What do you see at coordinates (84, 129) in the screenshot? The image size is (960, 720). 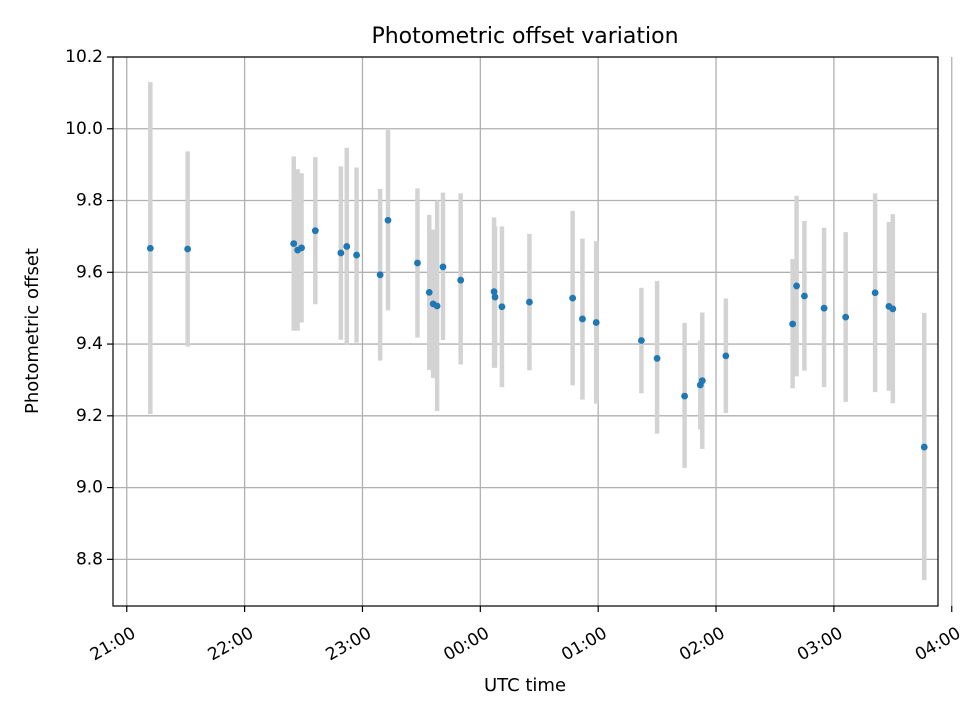 I see `y-tick-label: 10.0` at bounding box center [84, 129].